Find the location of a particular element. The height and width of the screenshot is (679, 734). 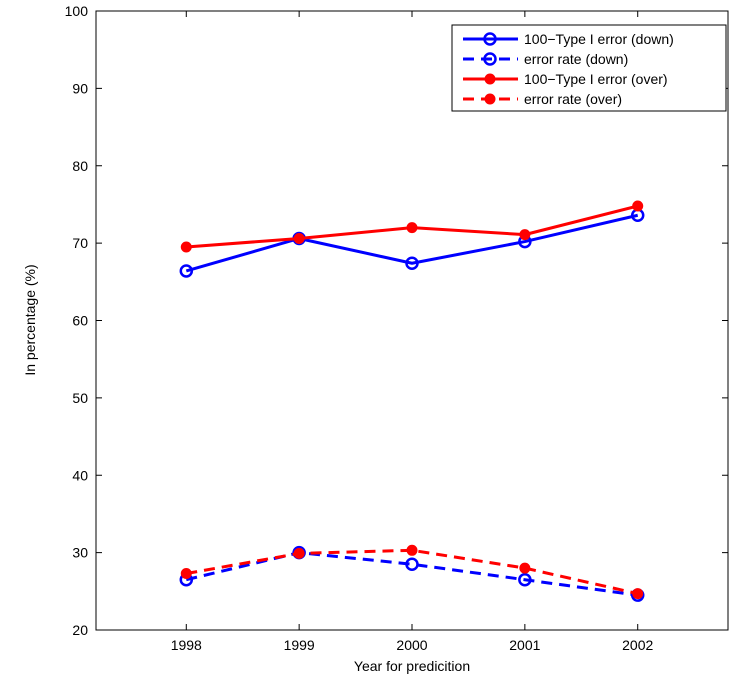

x-tick-label: 1998 is located at coordinates (186, 645).